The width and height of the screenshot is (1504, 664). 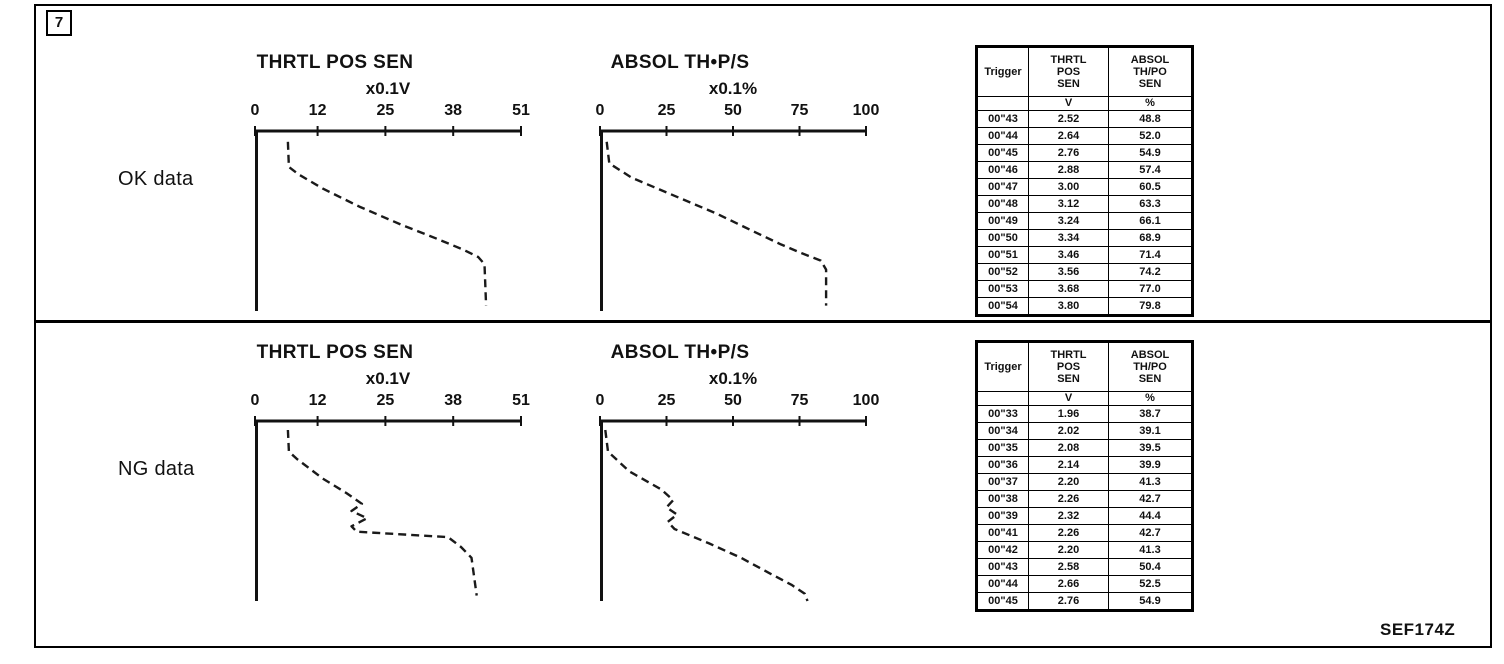 What do you see at coordinates (1068, 221) in the screenshot?
I see `table-cell: 3.24` at bounding box center [1068, 221].